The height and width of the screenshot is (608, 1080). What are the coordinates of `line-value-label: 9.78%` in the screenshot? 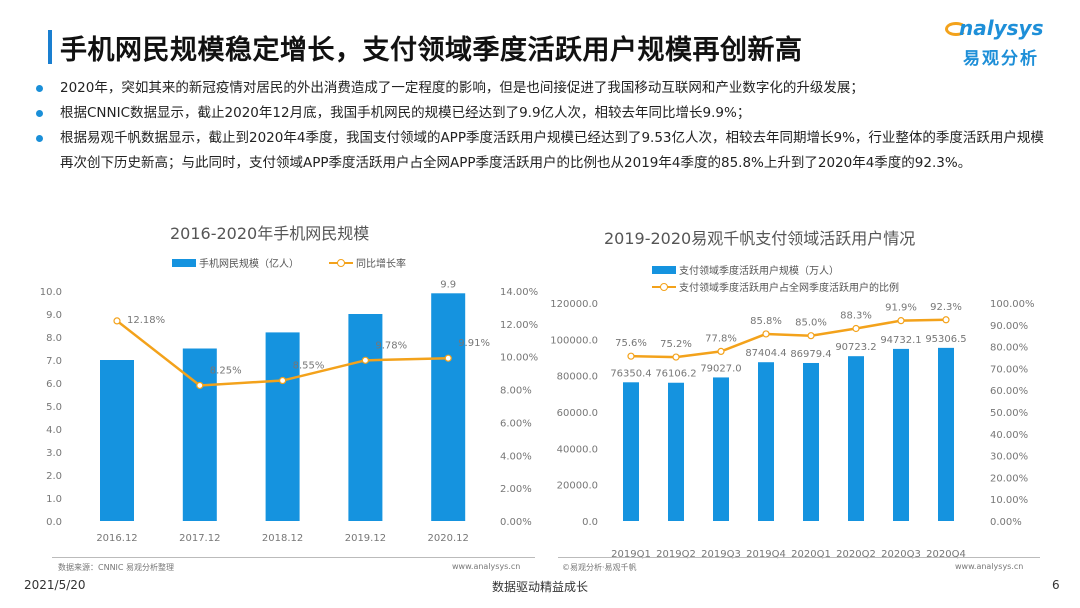 It's located at (391, 345).